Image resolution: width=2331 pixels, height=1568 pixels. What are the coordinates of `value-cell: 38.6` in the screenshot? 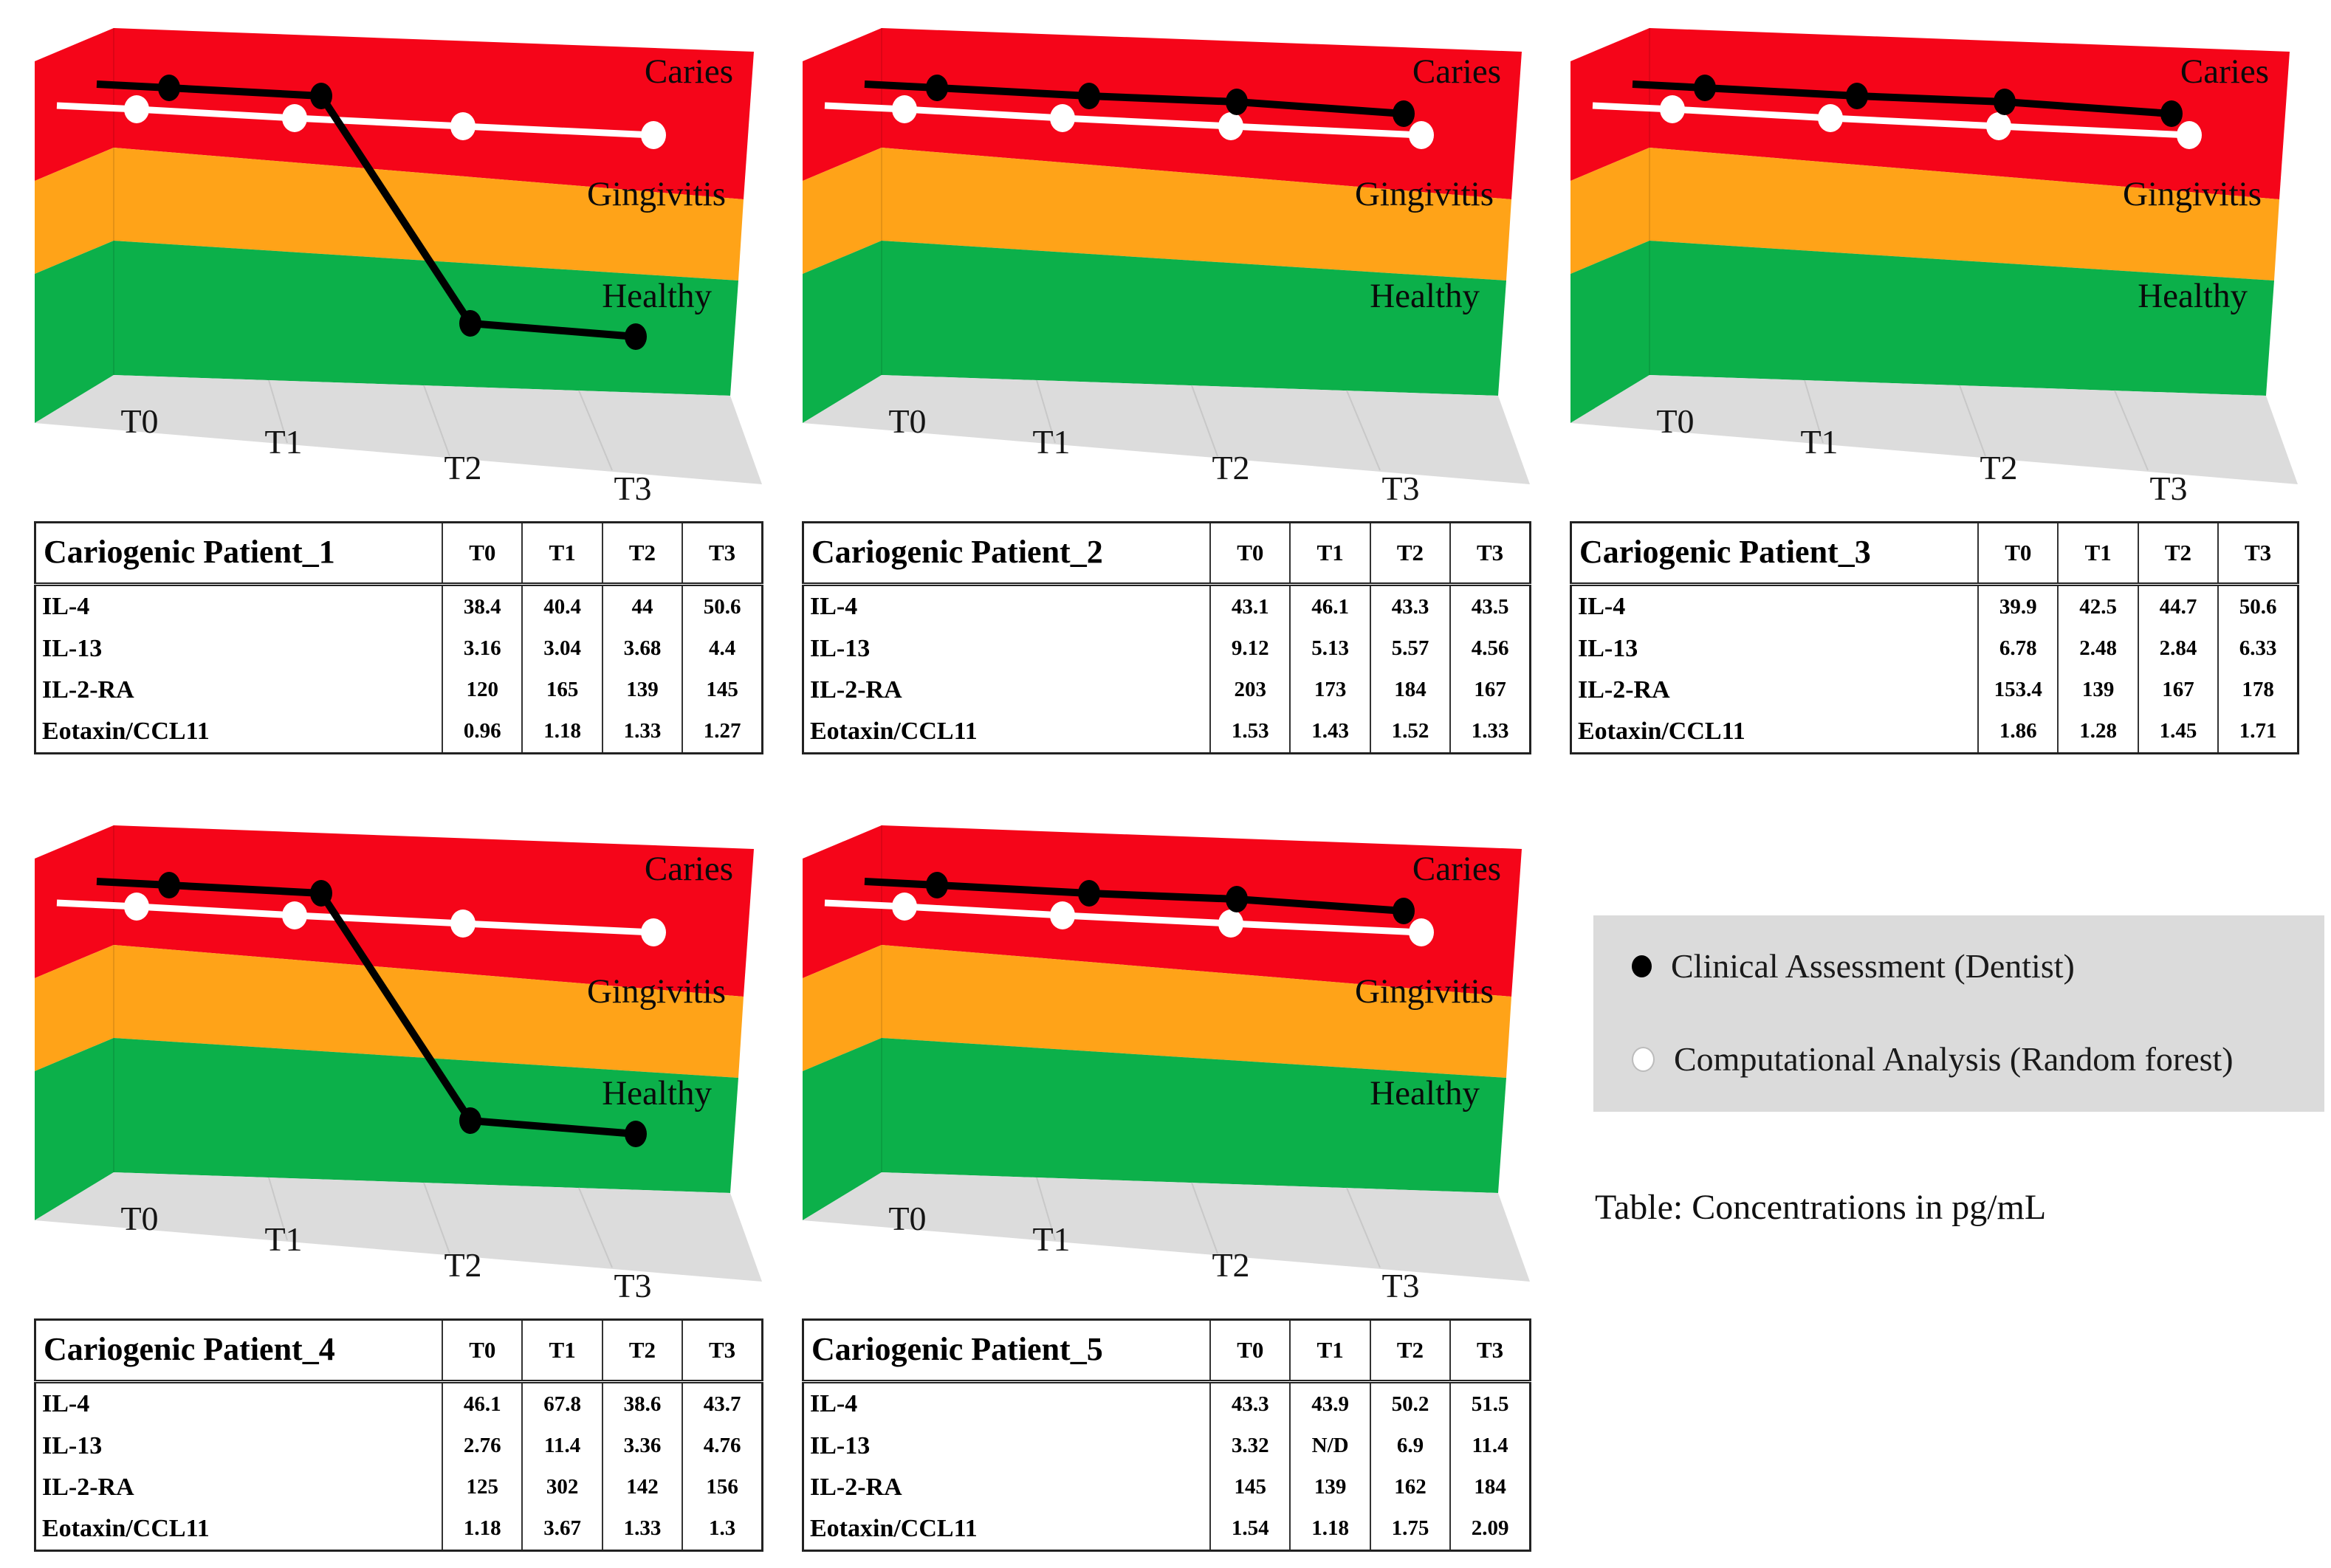 It's located at (642, 1403).